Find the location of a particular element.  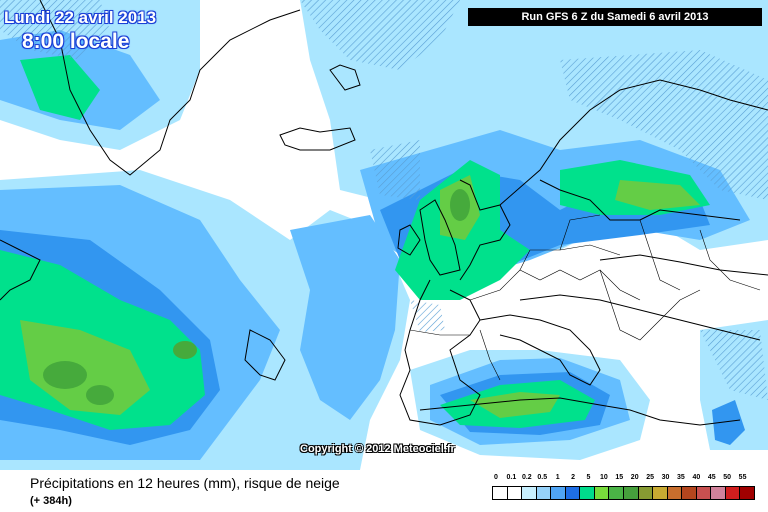

legend-label: 10 is located at coordinates (603, 477).